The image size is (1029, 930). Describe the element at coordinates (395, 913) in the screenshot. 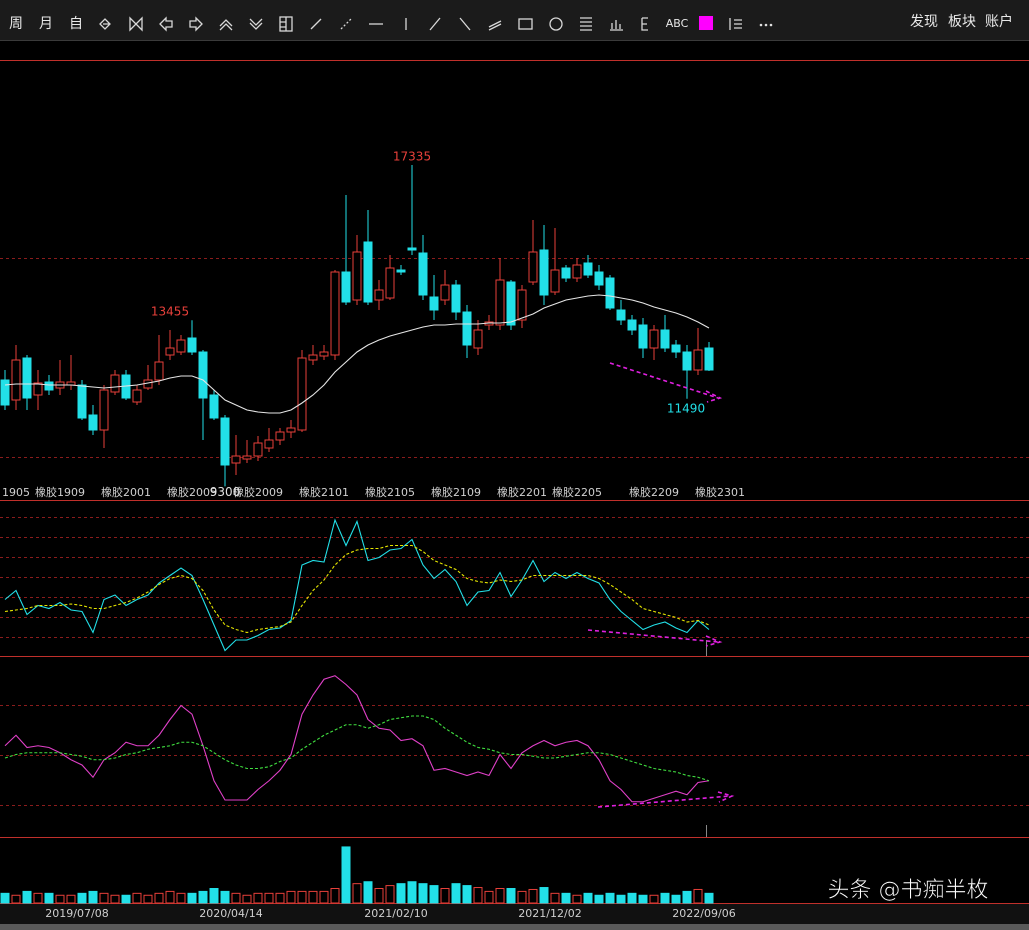

I see `date-label: 2021/02/10` at that location.